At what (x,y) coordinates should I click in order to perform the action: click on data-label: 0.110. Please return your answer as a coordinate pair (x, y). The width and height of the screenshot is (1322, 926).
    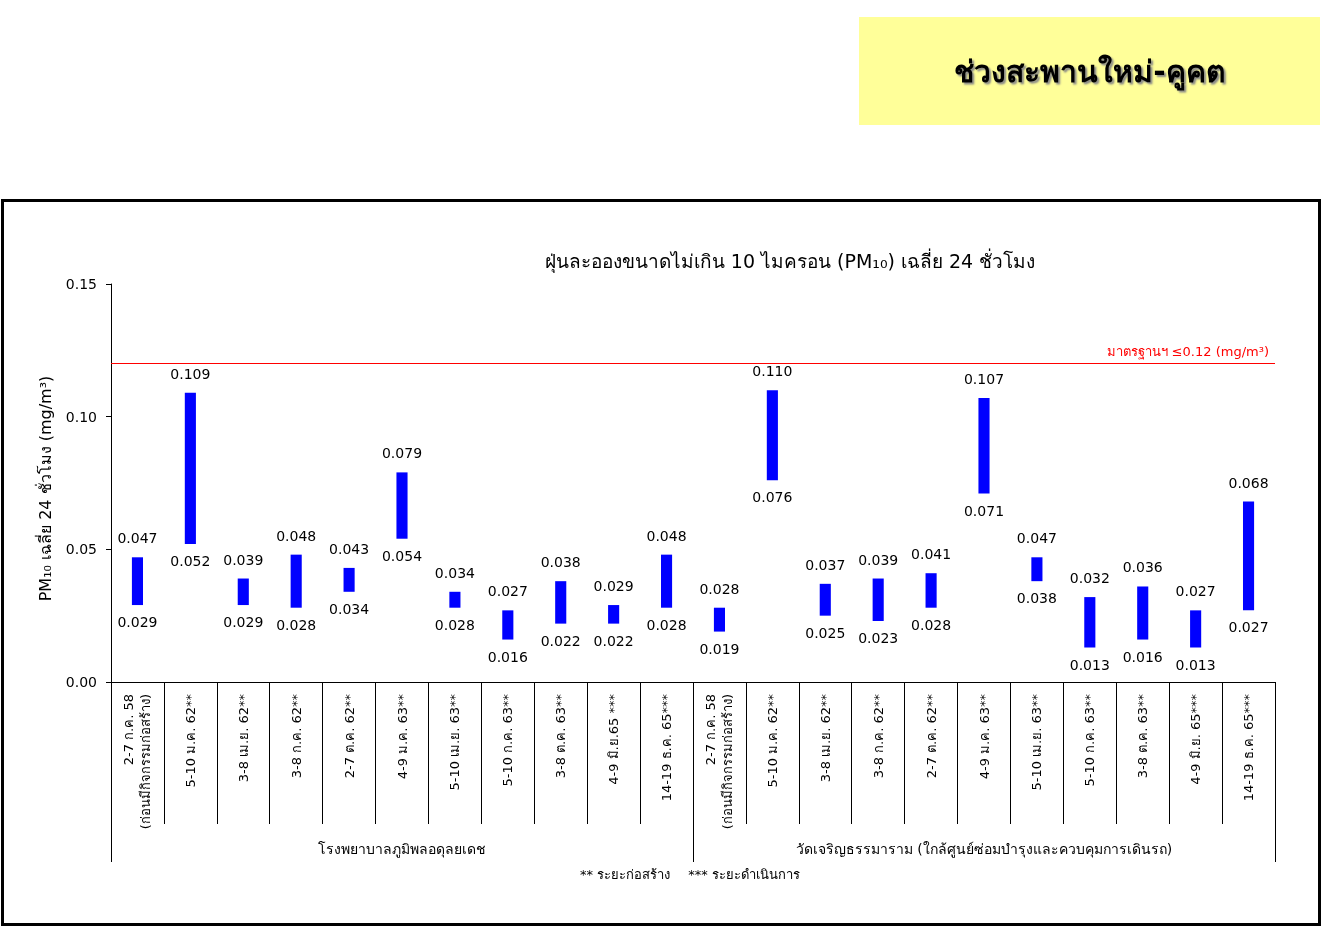
    Looking at the image, I should click on (772, 371).